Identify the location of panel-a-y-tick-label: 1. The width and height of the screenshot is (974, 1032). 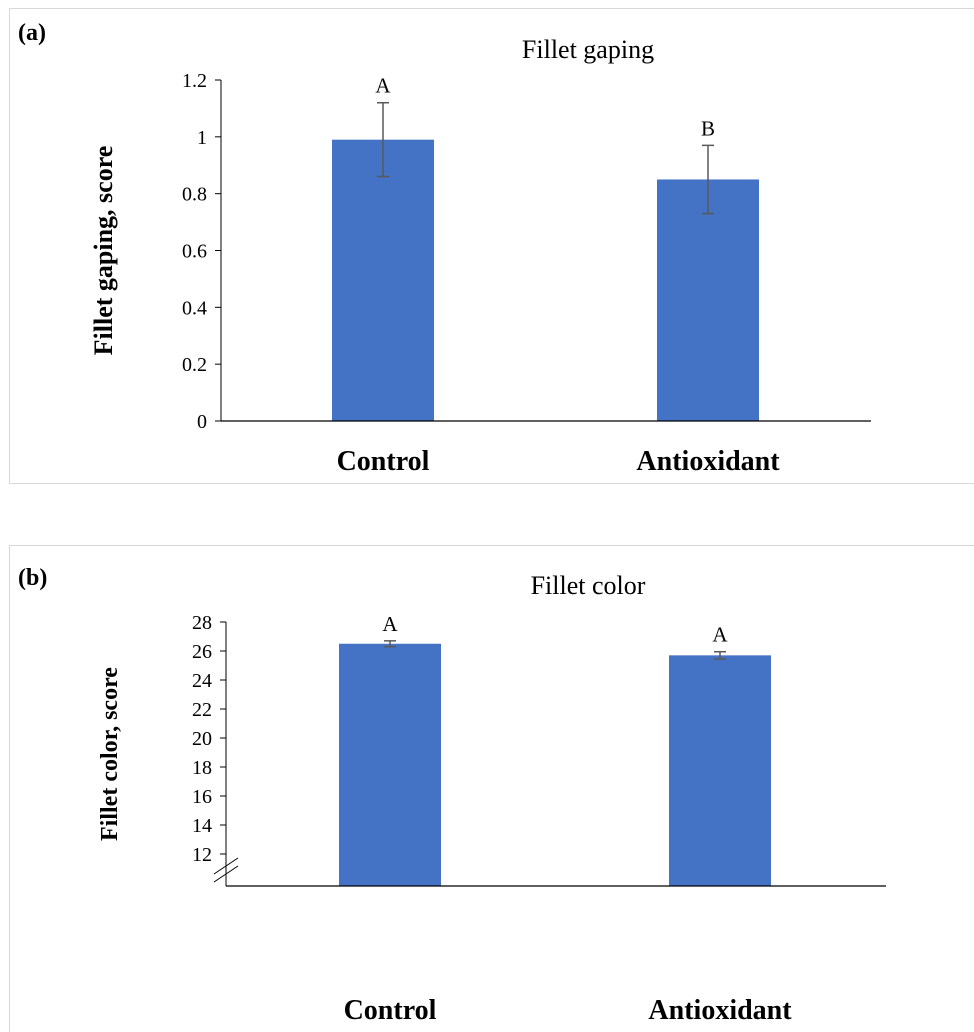
(202, 138).